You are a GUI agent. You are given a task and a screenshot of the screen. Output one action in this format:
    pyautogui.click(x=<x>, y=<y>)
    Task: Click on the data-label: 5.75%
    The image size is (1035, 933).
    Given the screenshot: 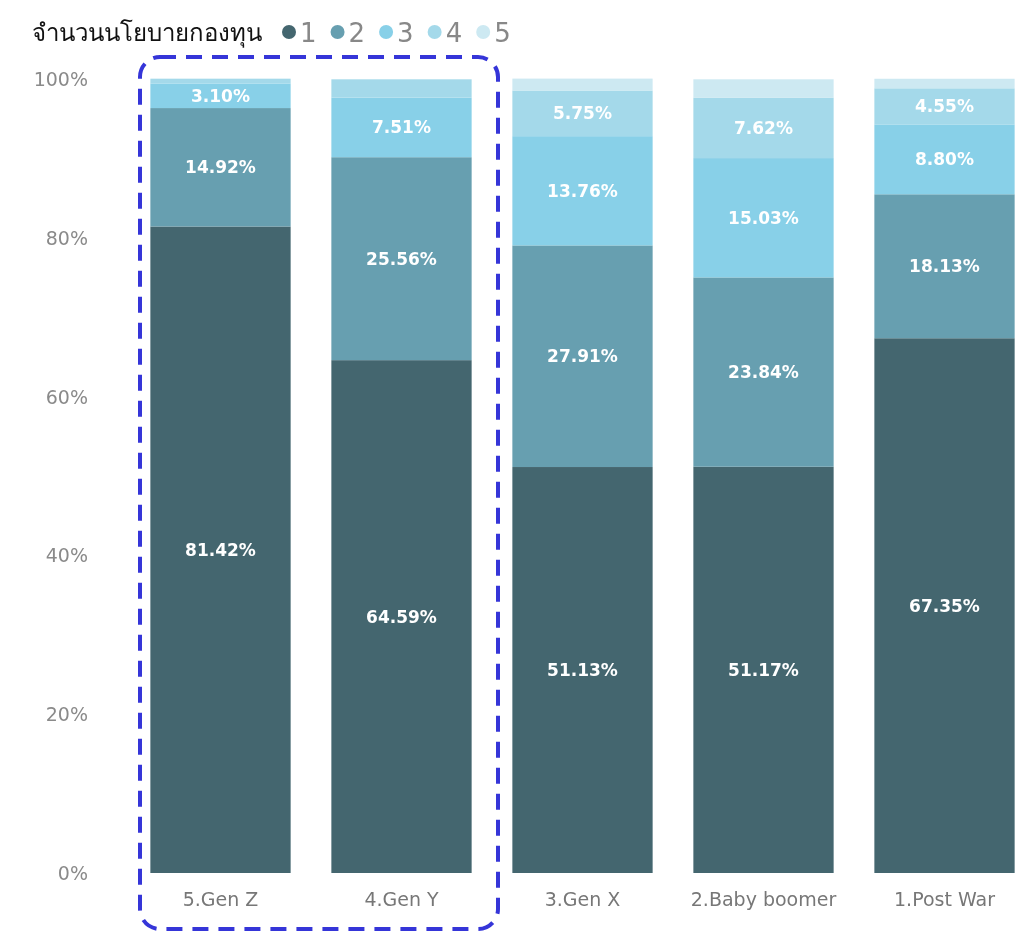 What is the action you would take?
    pyautogui.click(x=582, y=113)
    